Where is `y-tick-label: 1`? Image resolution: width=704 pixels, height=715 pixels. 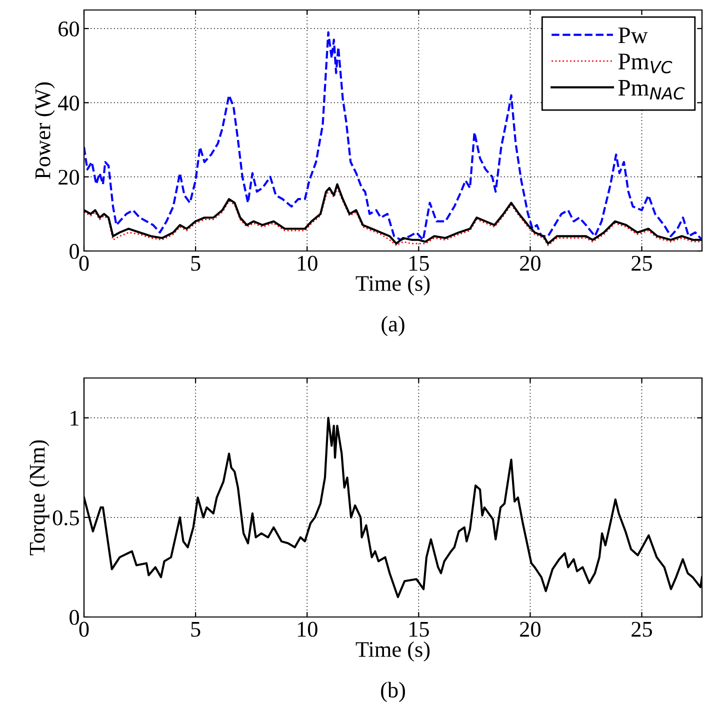
y-tick-label: 1 is located at coordinates (74, 418).